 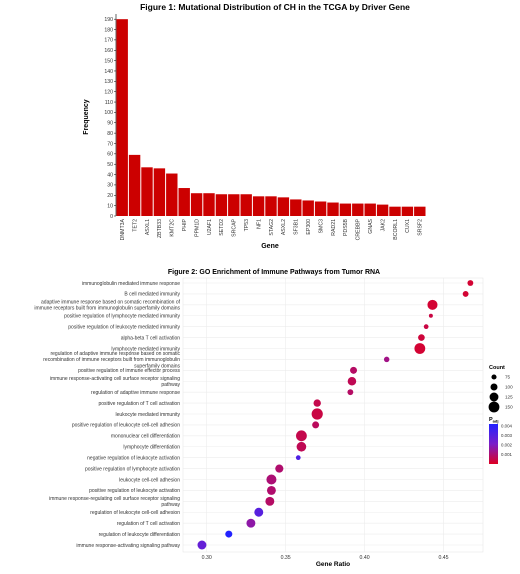 What do you see at coordinates (151, 448) in the screenshot?
I see `term-label: lymphocyte differentiation` at bounding box center [151, 448].